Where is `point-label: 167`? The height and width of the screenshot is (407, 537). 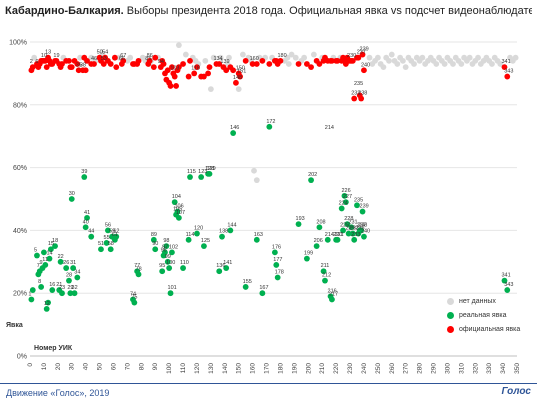
point-label: 167 is located at coordinates (263, 288).